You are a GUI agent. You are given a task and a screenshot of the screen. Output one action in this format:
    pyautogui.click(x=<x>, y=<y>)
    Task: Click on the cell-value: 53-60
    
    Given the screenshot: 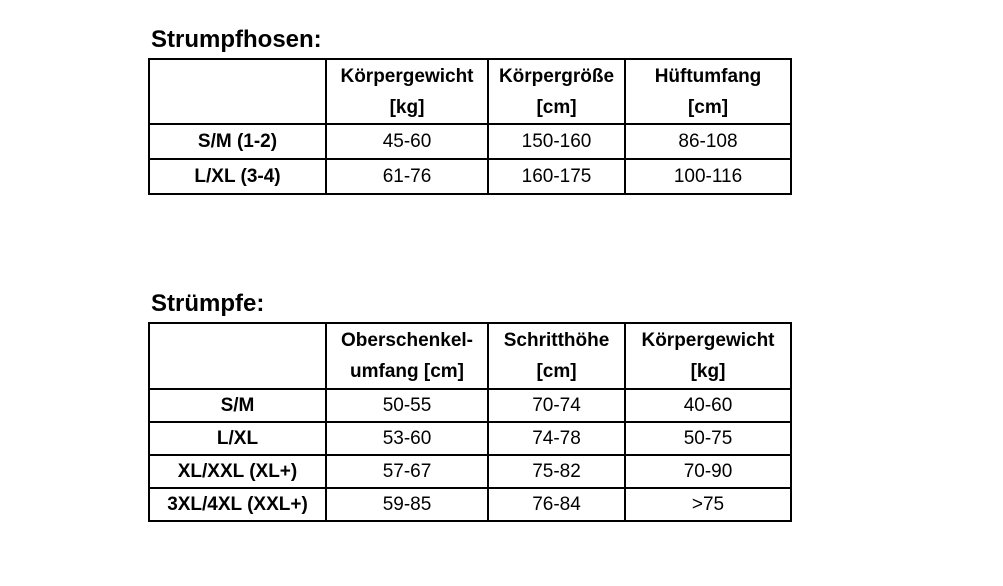 What is the action you would take?
    pyautogui.click(x=407, y=438)
    